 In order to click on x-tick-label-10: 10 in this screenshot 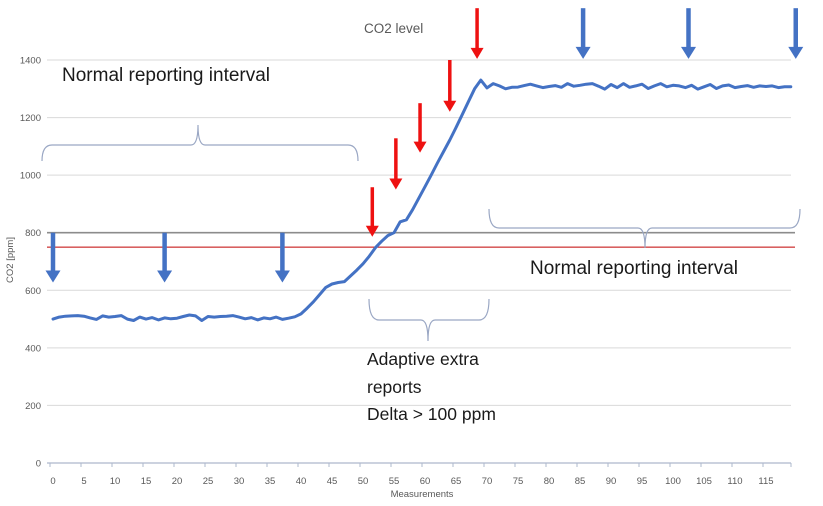, I will do `click(115, 481)`.